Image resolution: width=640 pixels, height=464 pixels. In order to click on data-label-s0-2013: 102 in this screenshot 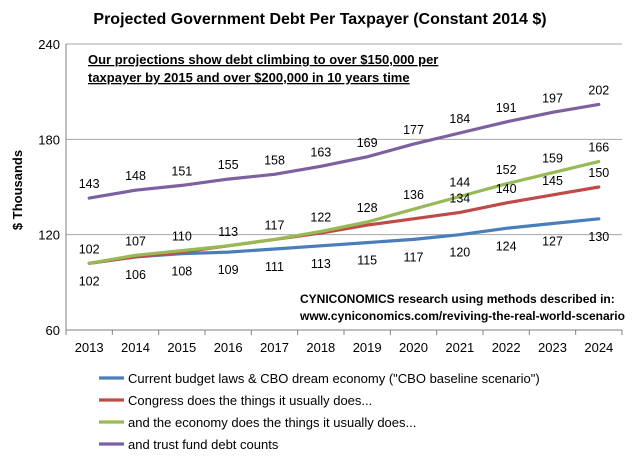, I will do `click(89, 281)`.